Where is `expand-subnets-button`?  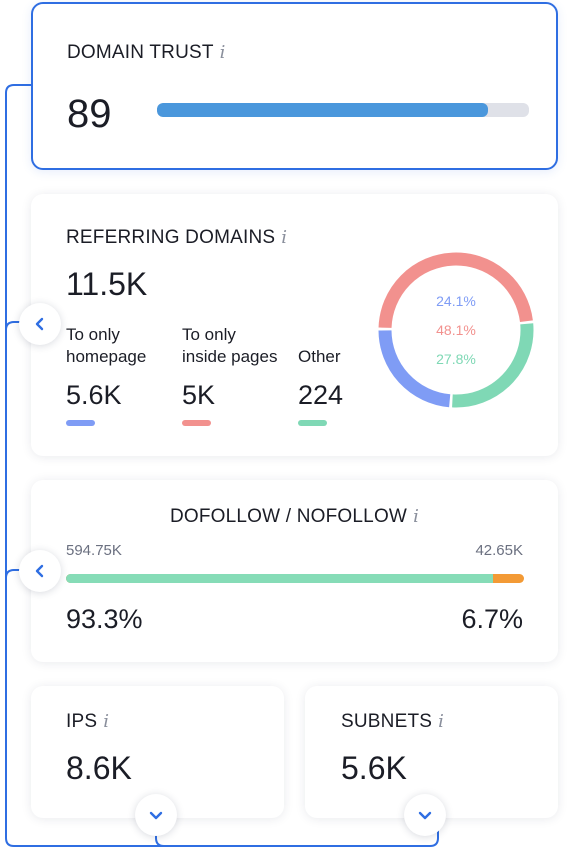
expand-subnets-button is located at coordinates (425, 815).